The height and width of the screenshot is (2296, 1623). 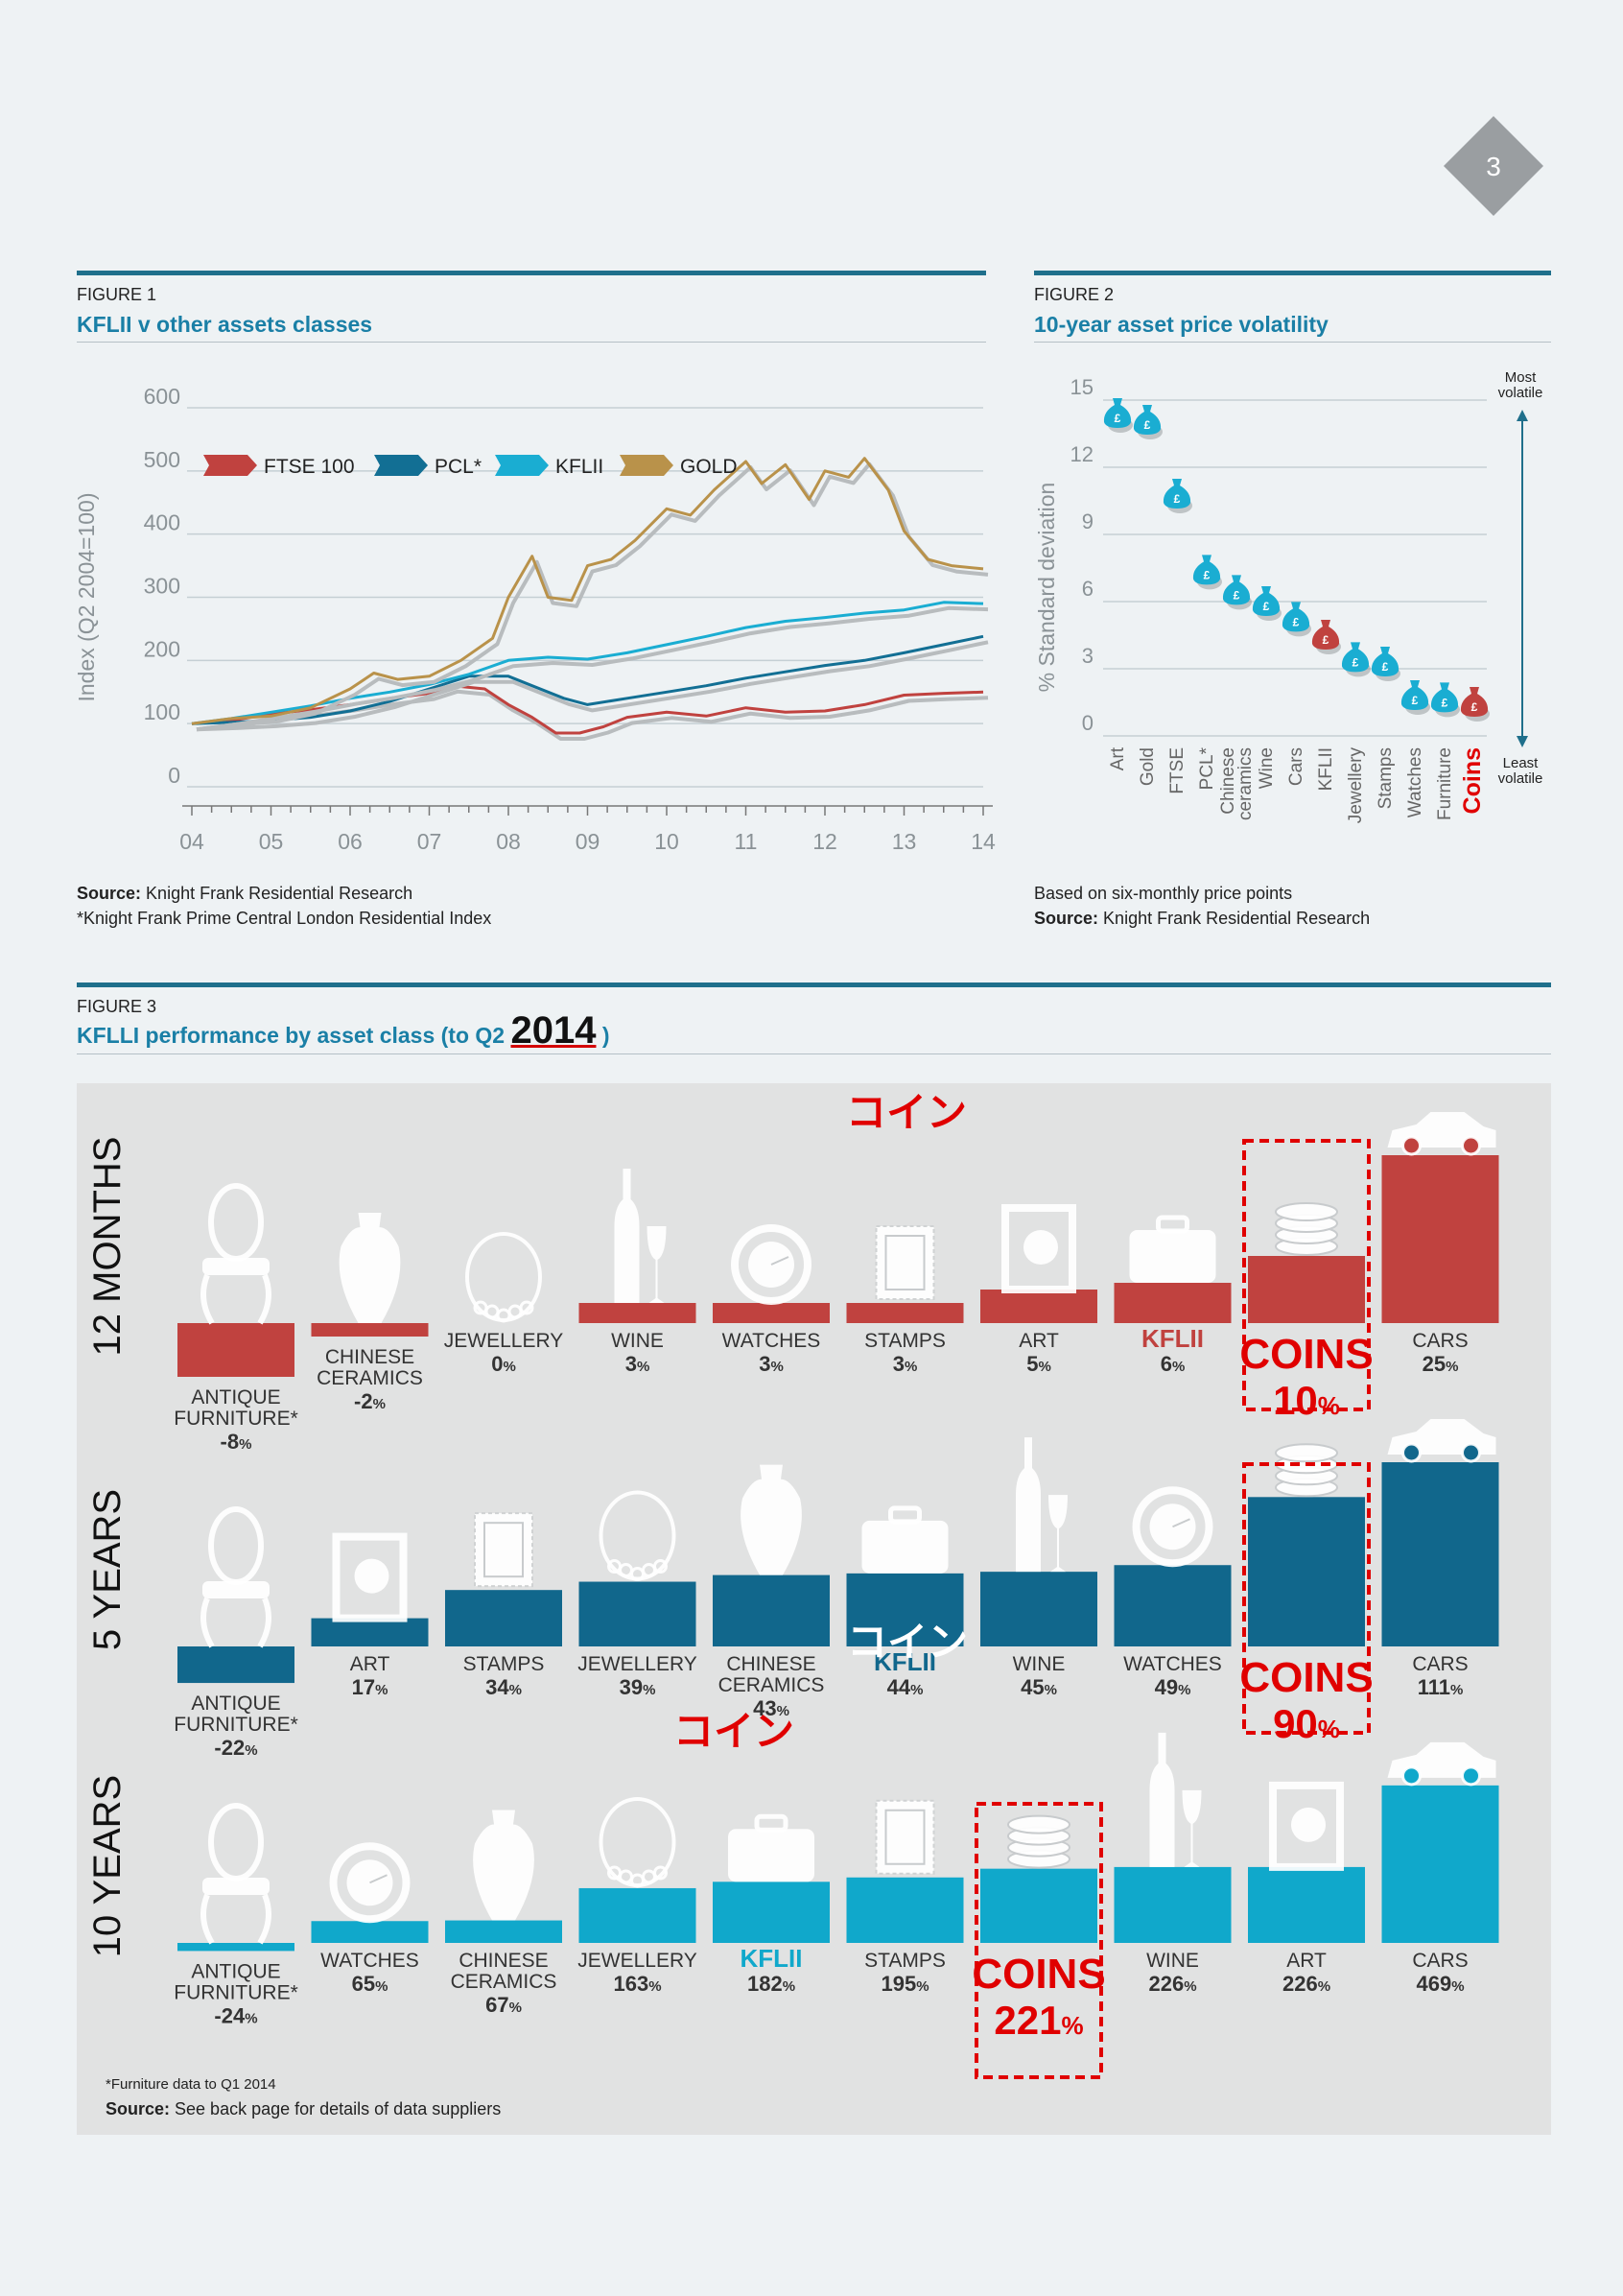 What do you see at coordinates (1176, 1799) in the screenshot?
I see `wine-bottle-icon` at bounding box center [1176, 1799].